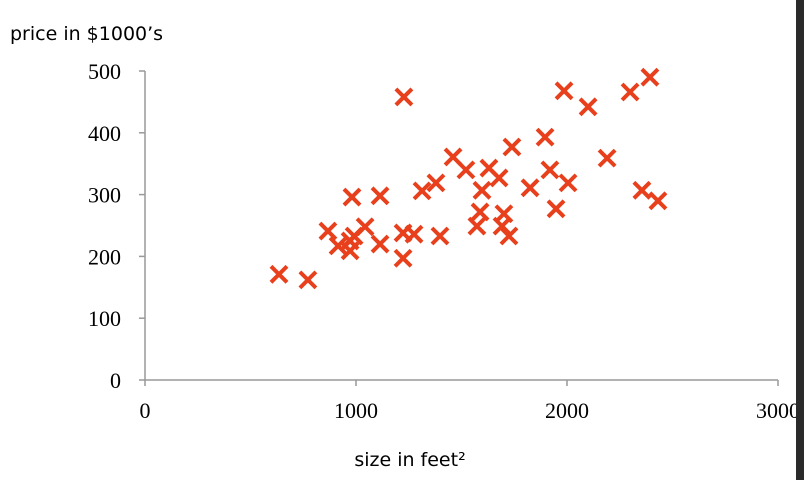 Image resolution: width=804 pixels, height=480 pixels. Describe the element at coordinates (104, 318) in the screenshot. I see `y-tick-label: 100` at that location.